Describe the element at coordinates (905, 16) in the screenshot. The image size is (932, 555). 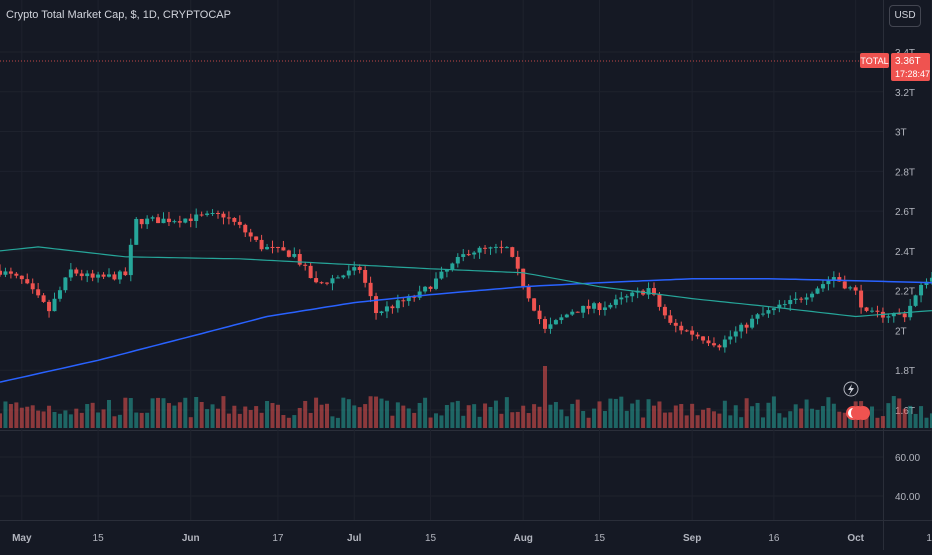
I see `currency-button: USD` at that location.